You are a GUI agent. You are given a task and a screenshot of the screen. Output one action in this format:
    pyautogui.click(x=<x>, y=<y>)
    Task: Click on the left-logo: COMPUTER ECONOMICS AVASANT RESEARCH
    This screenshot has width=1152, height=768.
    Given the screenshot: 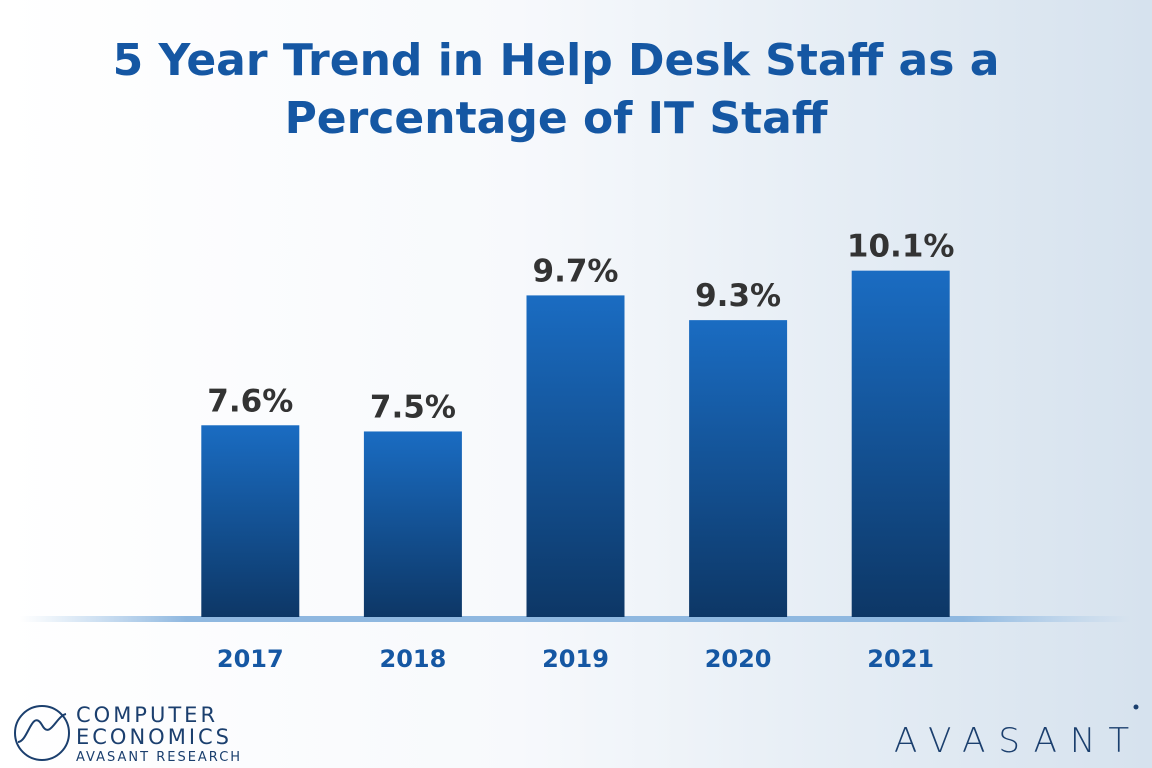 What is the action you would take?
    pyautogui.click(x=128, y=734)
    